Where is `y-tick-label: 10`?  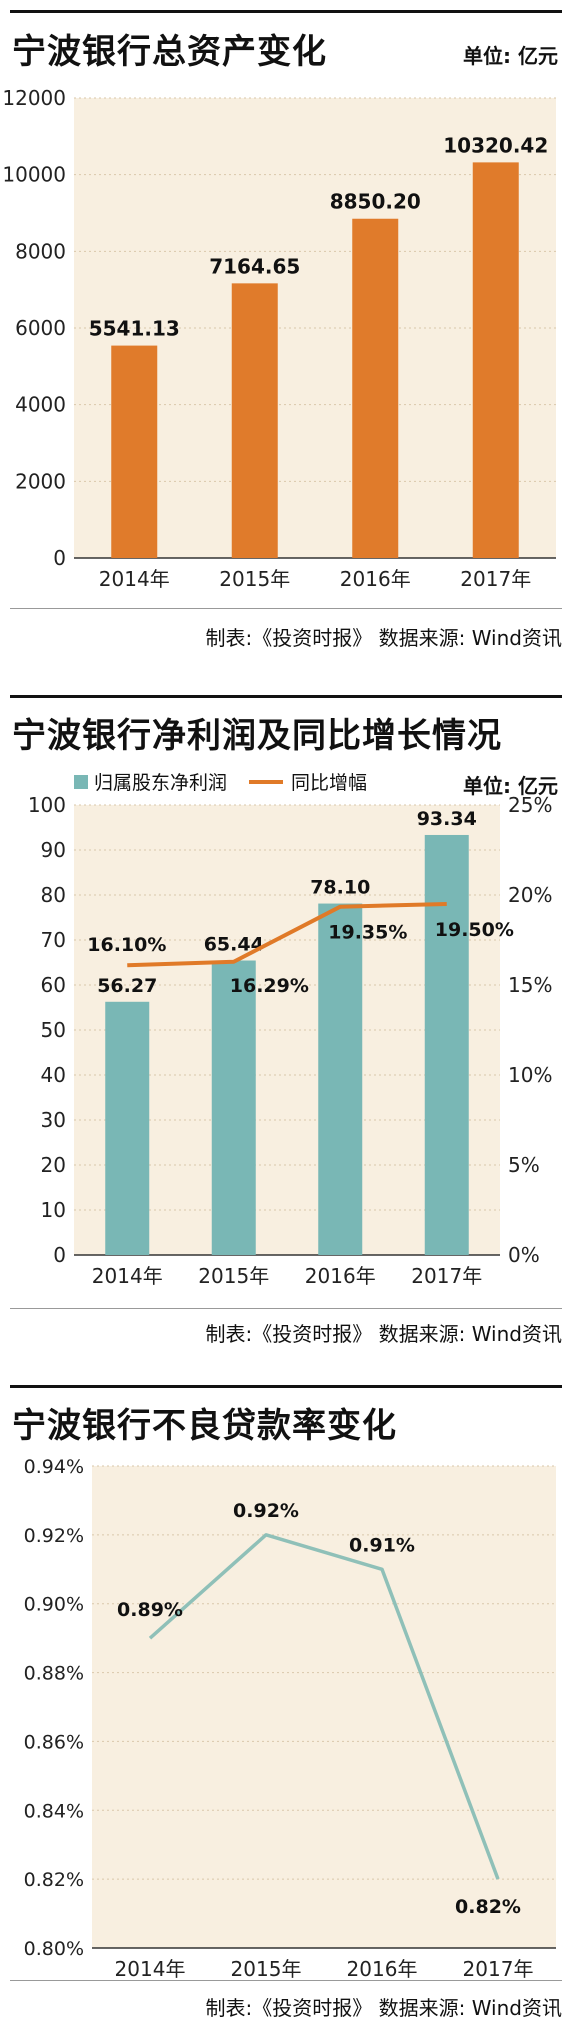 y-tick-label: 10 is located at coordinates (53, 1210).